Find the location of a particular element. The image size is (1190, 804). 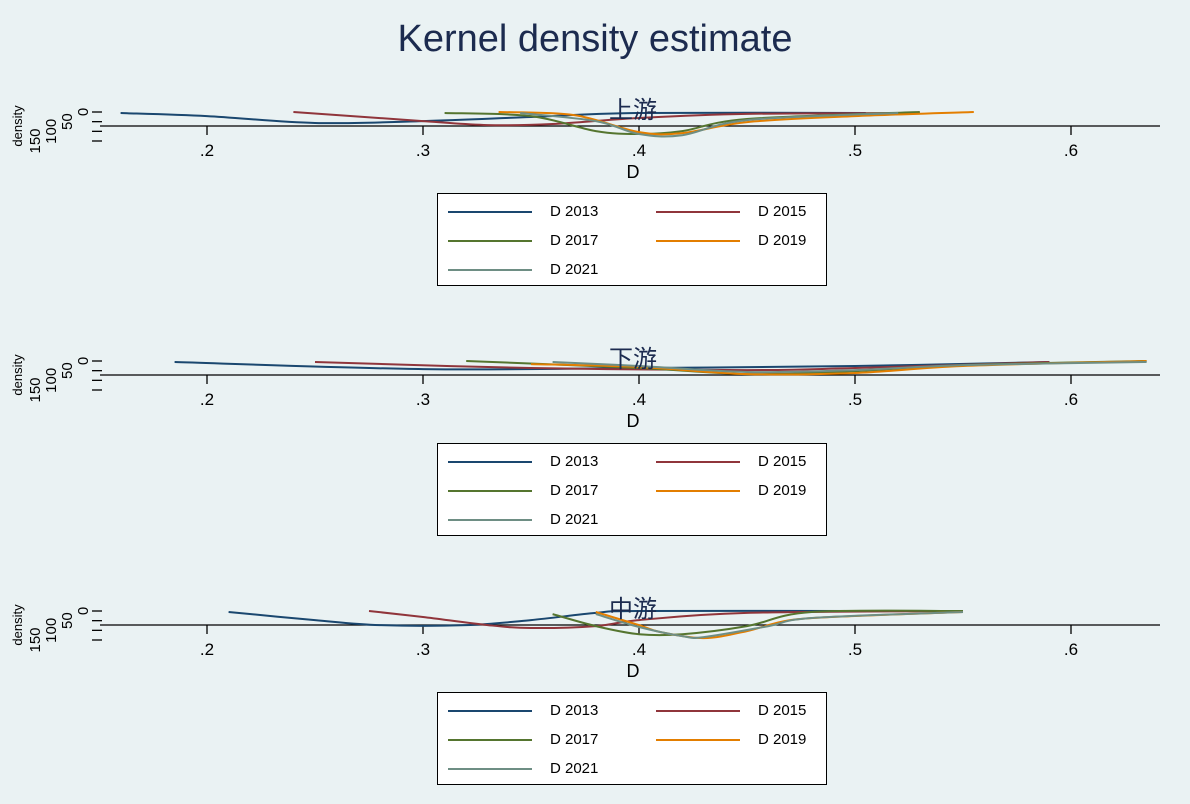

density-line-d-2019 is located at coordinates (736, 123).